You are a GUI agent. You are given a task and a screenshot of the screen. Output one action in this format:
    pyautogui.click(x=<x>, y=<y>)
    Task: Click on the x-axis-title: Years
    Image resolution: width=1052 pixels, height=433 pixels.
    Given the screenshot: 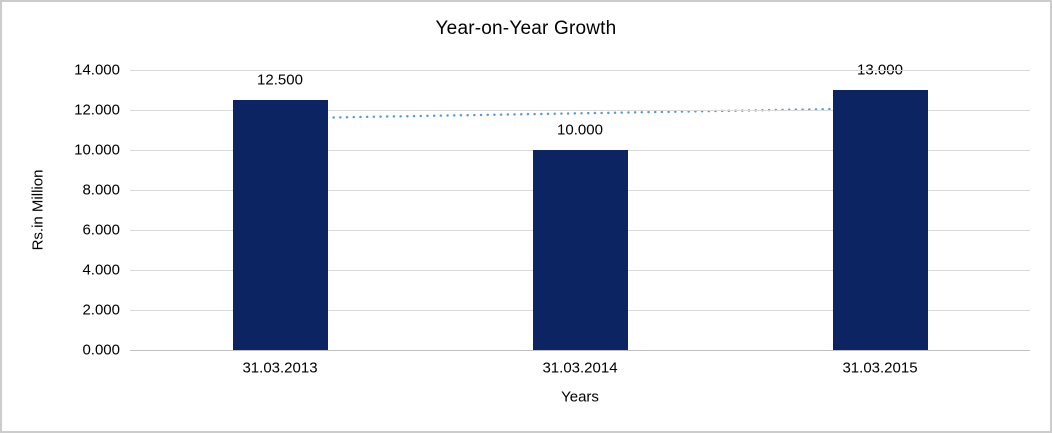 What is the action you would take?
    pyautogui.click(x=580, y=397)
    